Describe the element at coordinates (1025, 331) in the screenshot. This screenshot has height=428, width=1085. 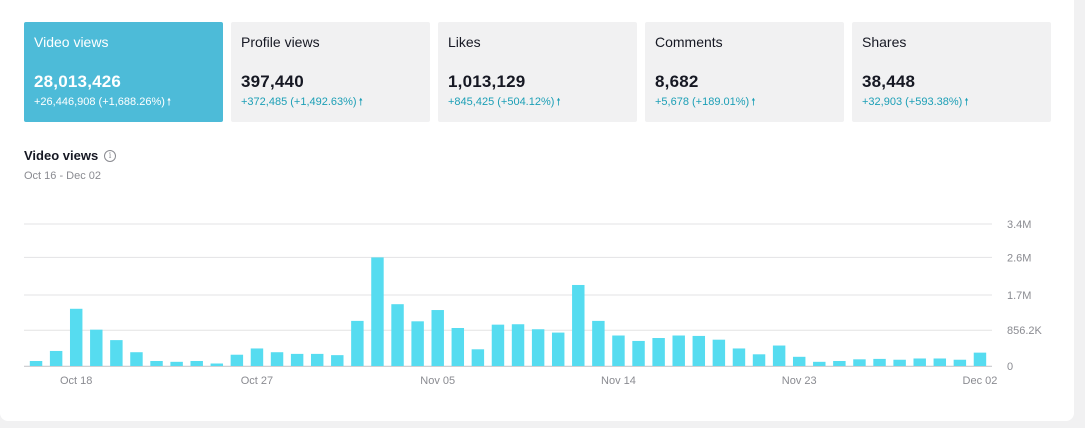
I see `y-tick-label: 856.2K` at that location.